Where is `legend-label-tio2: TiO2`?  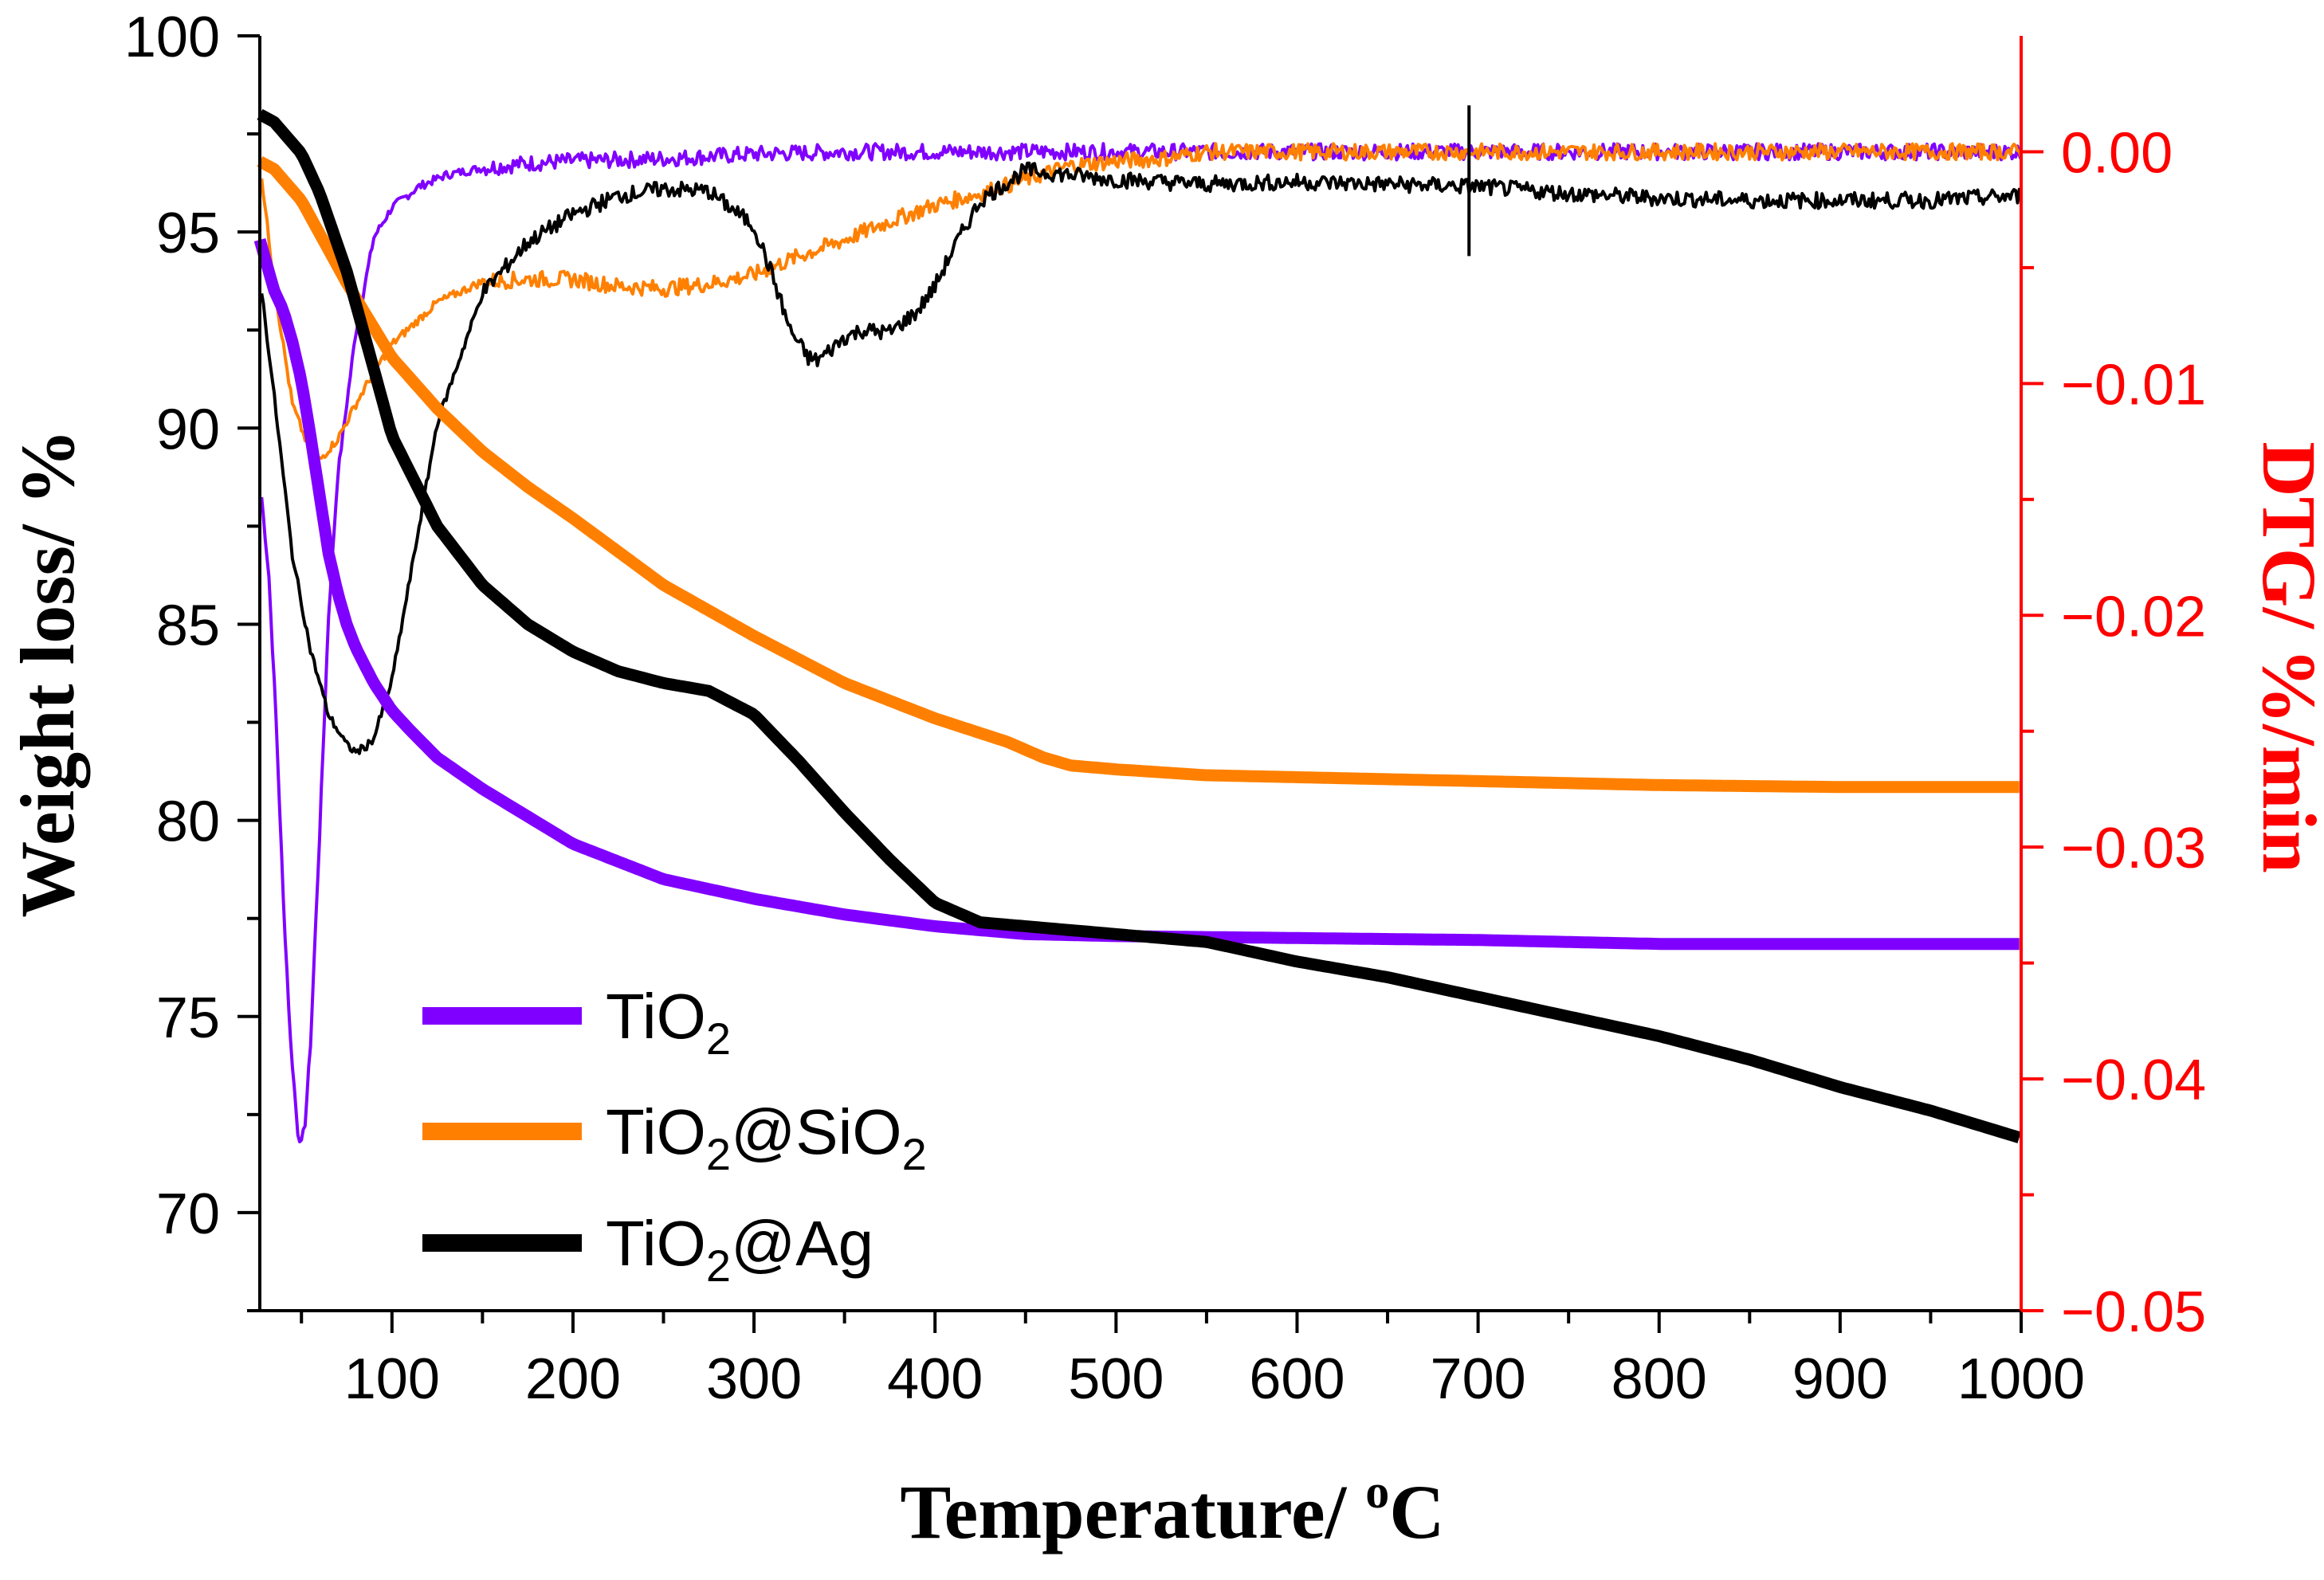 legend-label-tio2: TiO2 is located at coordinates (668, 1023).